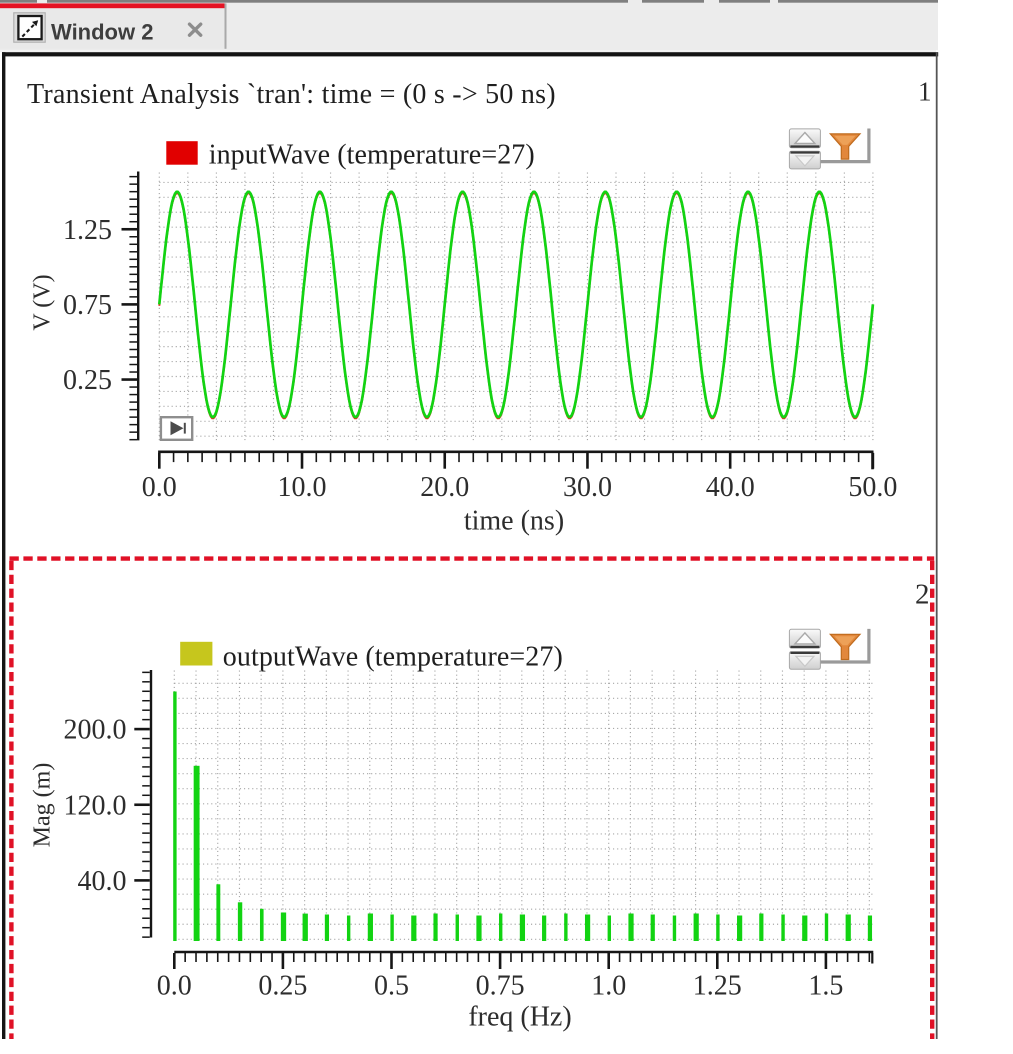  Describe the element at coordinates (925, 92) in the screenshot. I see `svg-text: 1` at that location.